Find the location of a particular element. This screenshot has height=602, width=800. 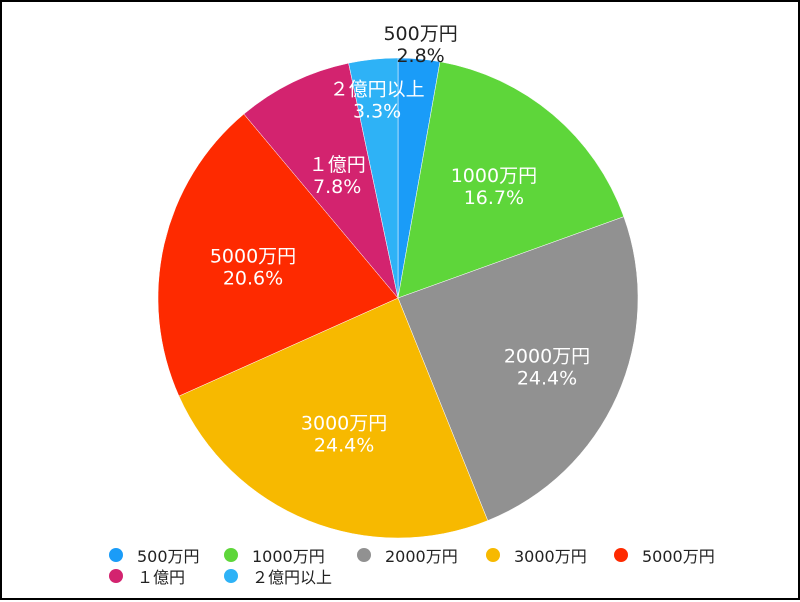

slice-value-label-5: 7.8% is located at coordinates (337, 187).